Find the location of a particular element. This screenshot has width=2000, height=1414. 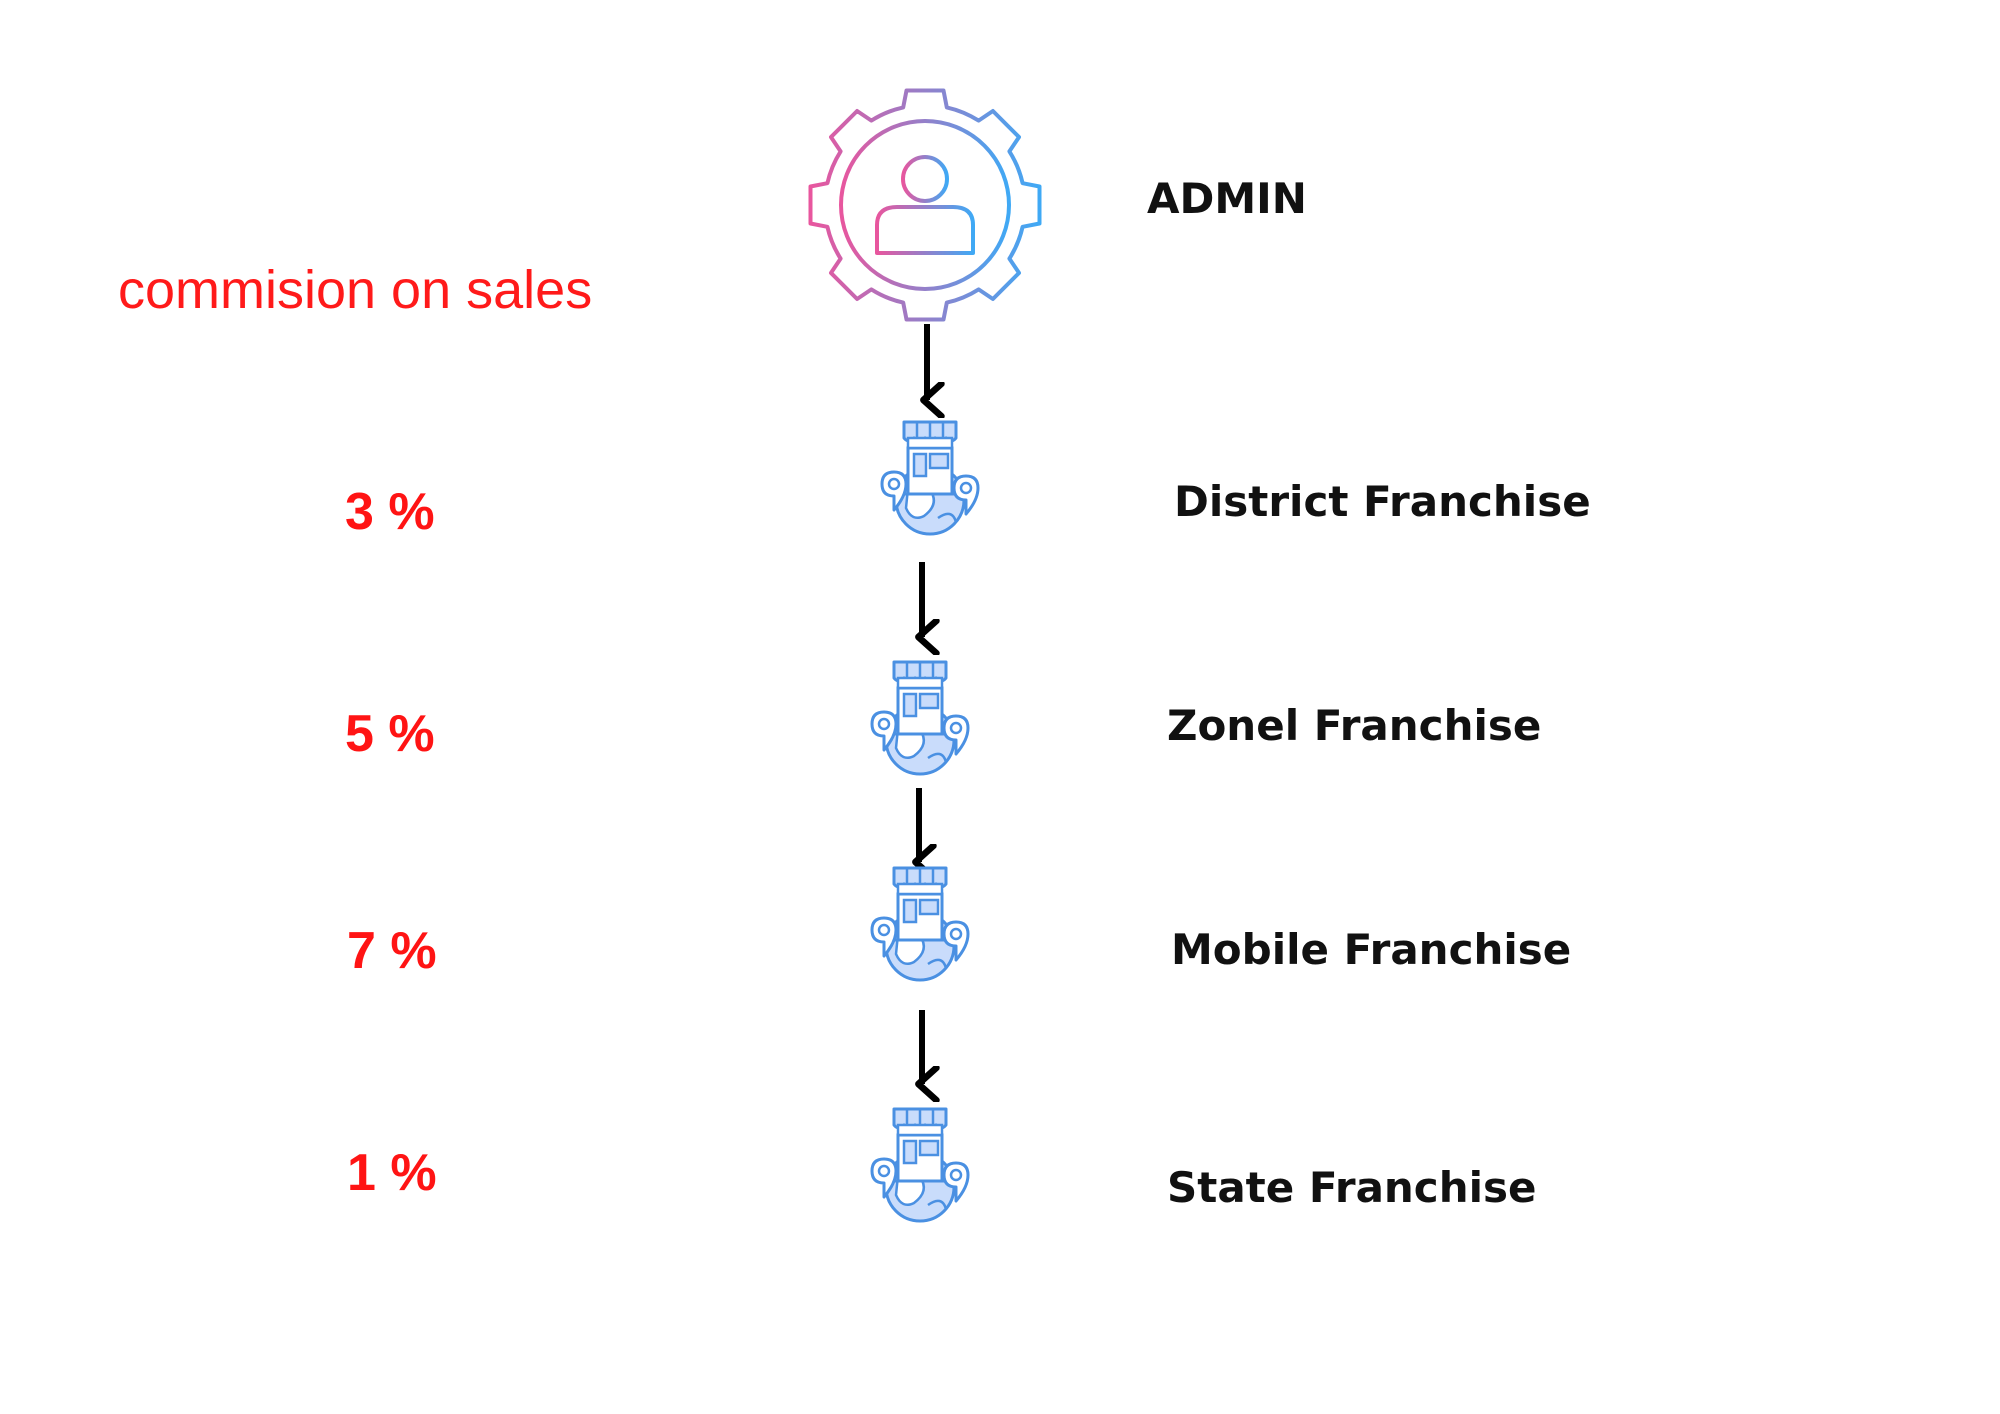

mobile-franchise-label: Mobile Franchise is located at coordinates (1371, 949).